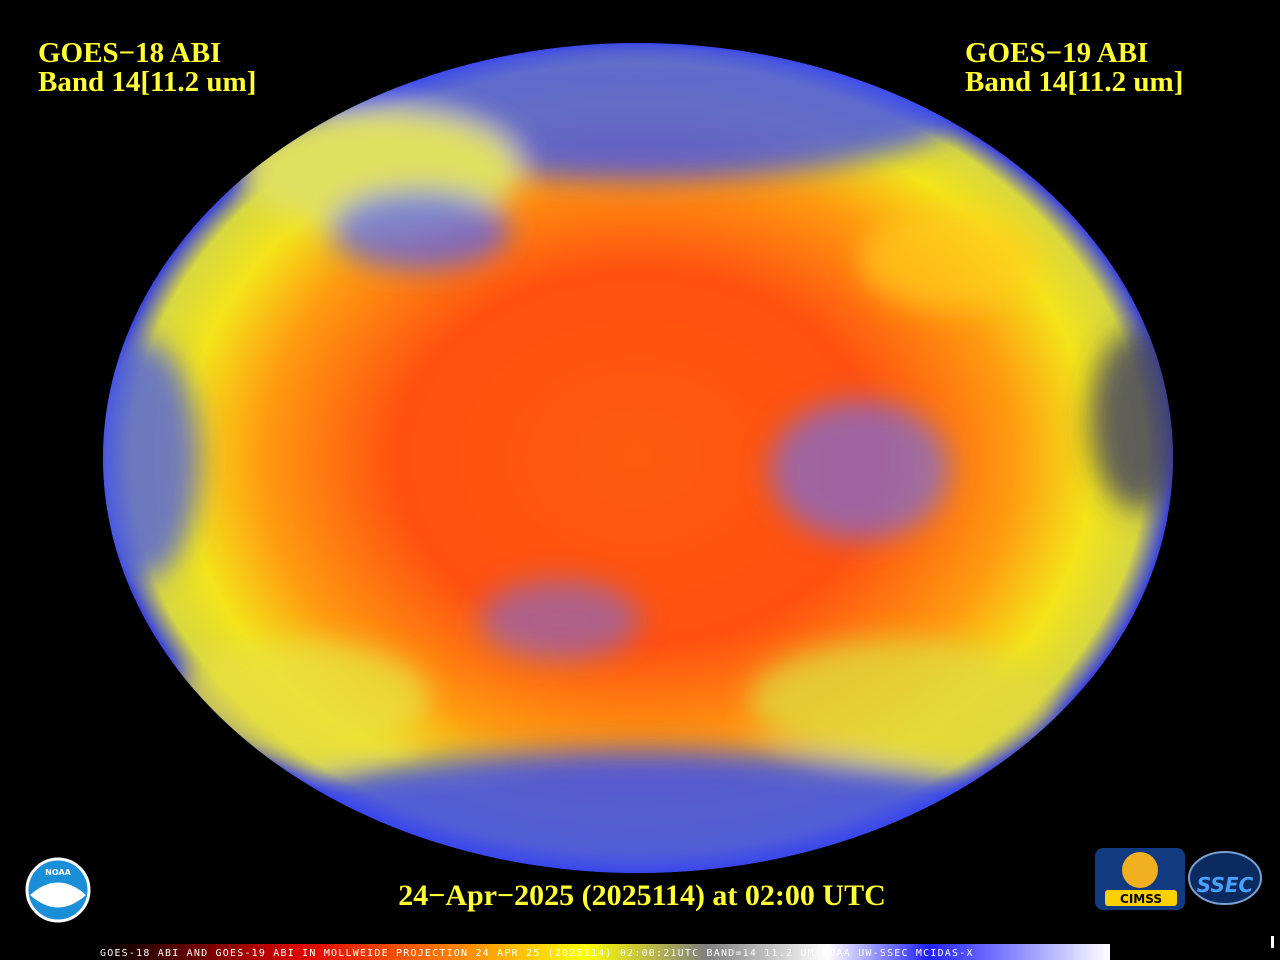 The width and height of the screenshot is (1280, 960). What do you see at coordinates (1225, 885) in the screenshot?
I see `ssec-label: SSEC` at bounding box center [1225, 885].